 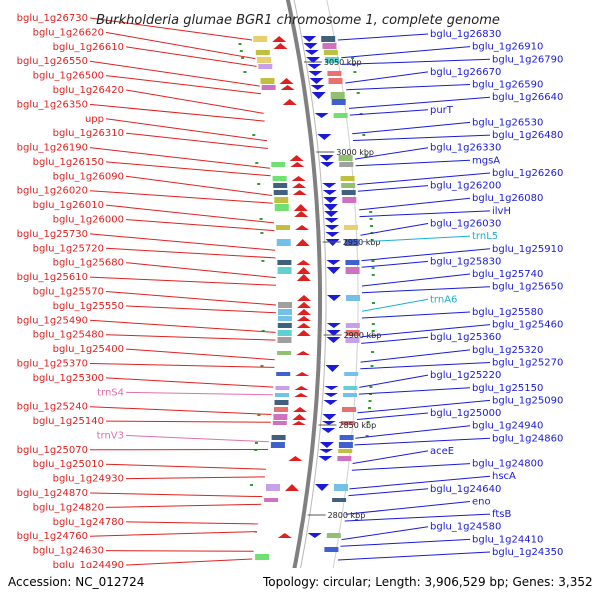 I want to click on right-gene-label: aceE, so click(x=442, y=451).